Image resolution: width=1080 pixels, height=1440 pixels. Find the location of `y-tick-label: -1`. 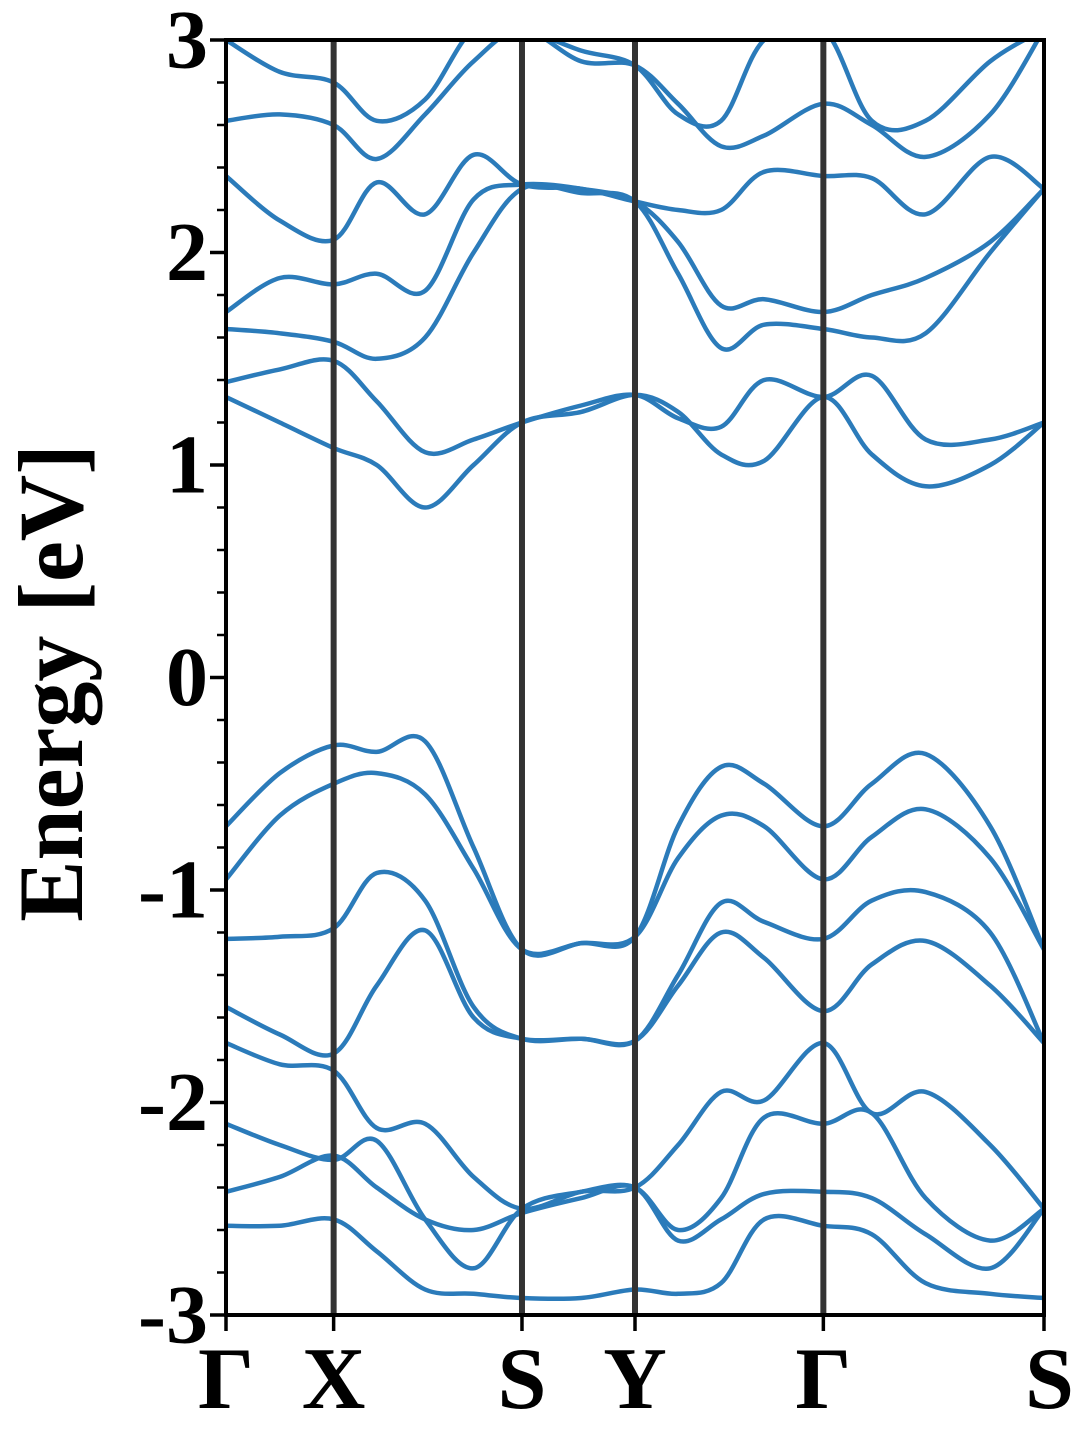

y-tick-label: -1 is located at coordinates (173, 890).